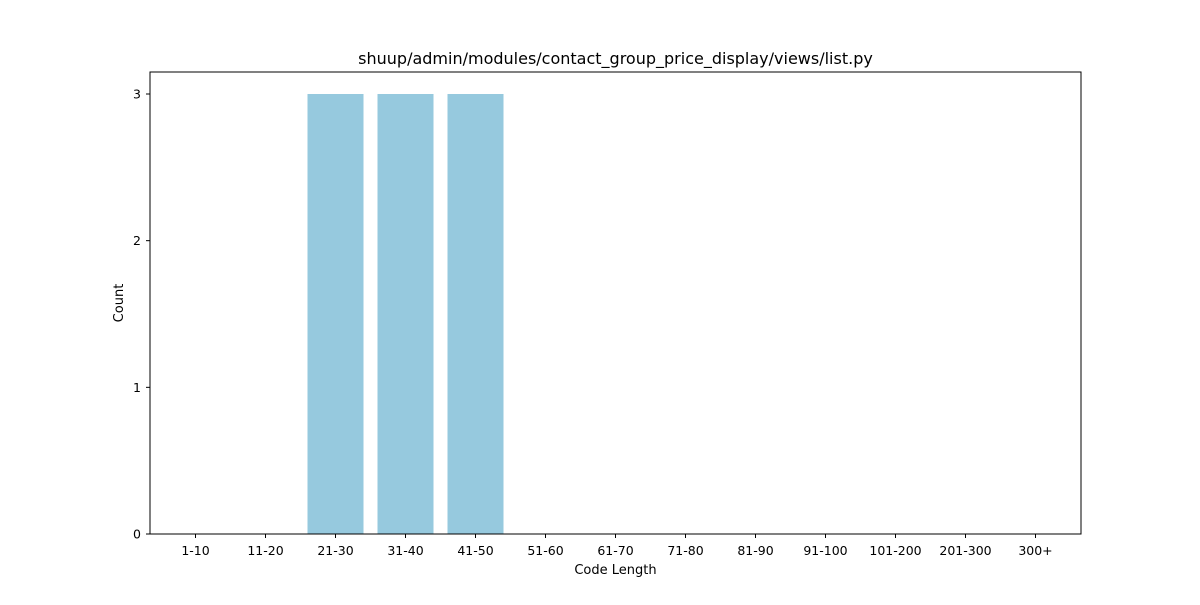 The height and width of the screenshot is (605, 1200). Describe the element at coordinates (405, 550) in the screenshot. I see `x-tick-label: 31-40` at that location.